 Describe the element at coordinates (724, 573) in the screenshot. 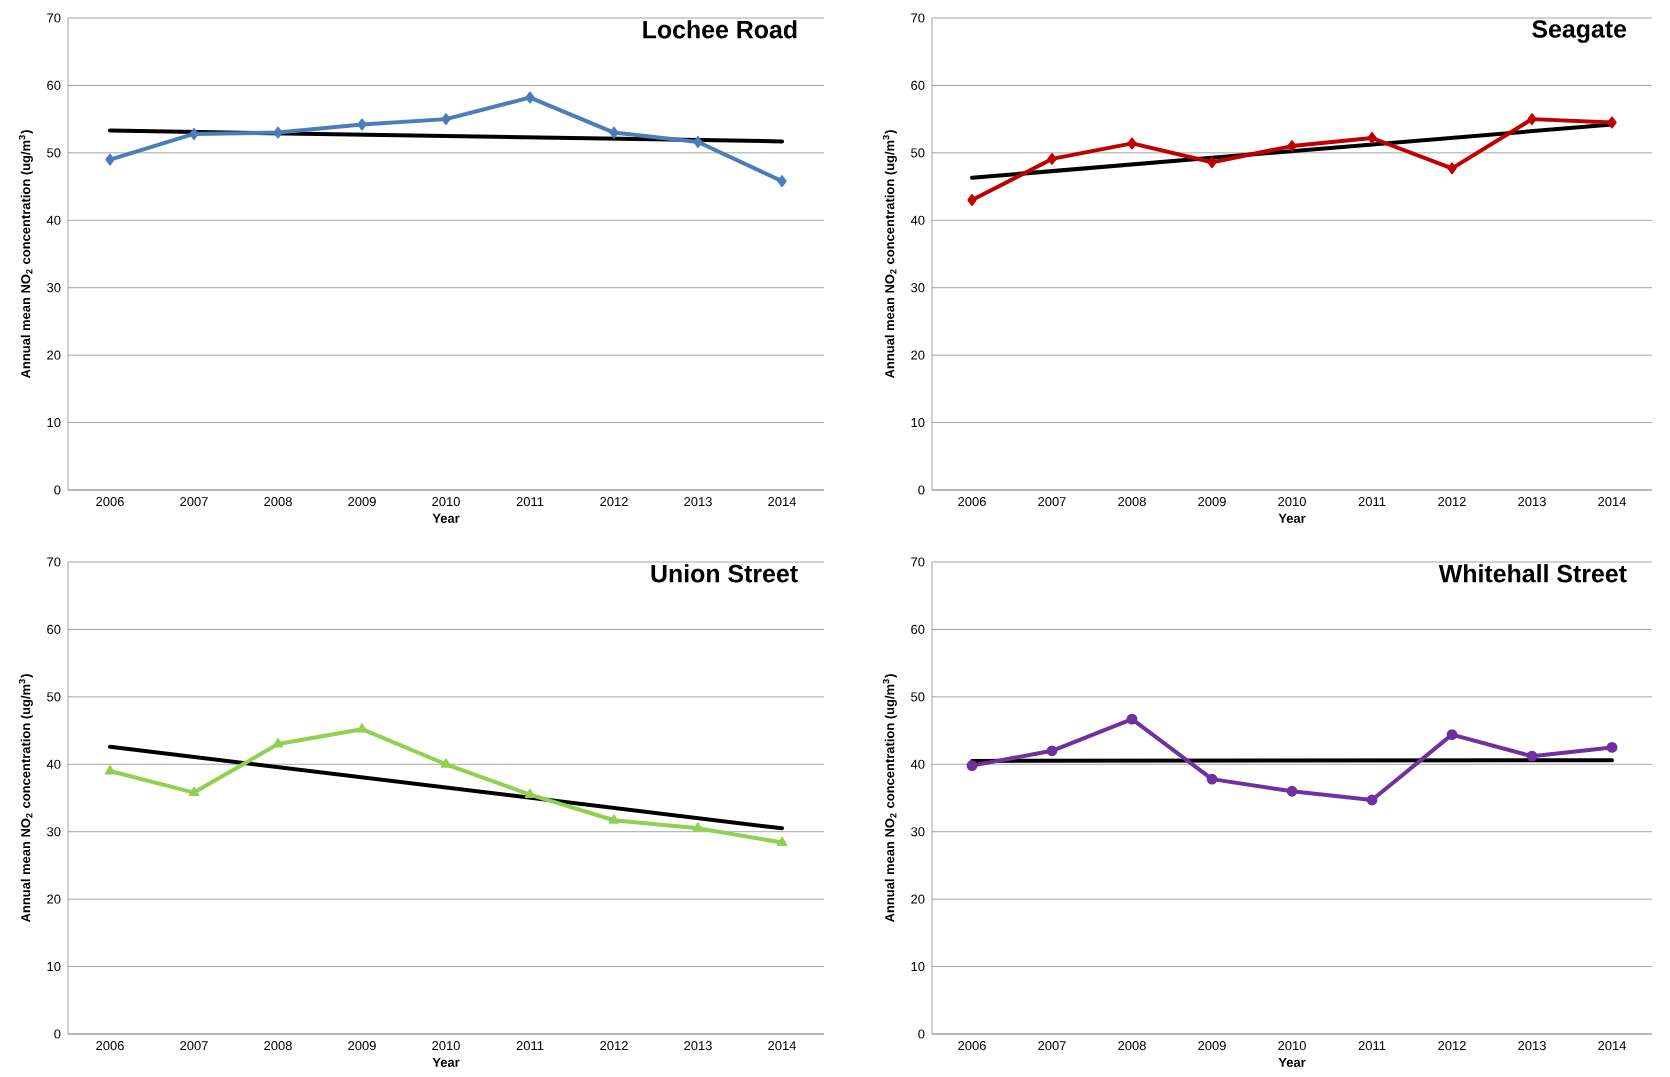

I see `chart-title: Union Street` at that location.